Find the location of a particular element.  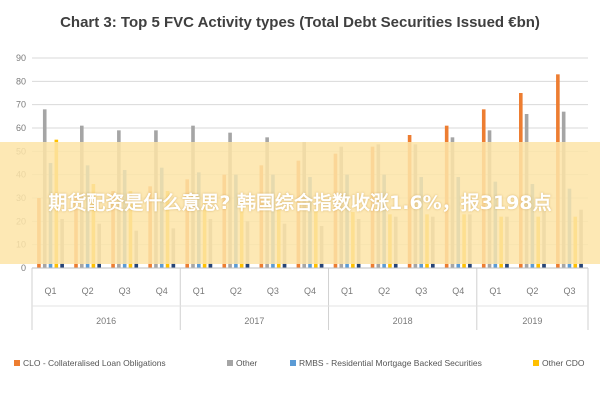

year-label: 2018 is located at coordinates (403, 321).